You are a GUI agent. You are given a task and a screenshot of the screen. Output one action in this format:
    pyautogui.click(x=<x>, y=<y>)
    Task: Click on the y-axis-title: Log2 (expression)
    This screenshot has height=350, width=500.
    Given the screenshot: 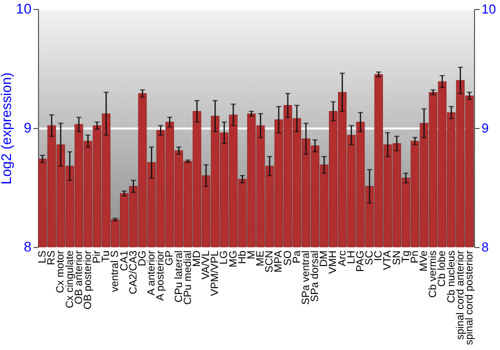 What is the action you would take?
    pyautogui.click(x=7, y=128)
    